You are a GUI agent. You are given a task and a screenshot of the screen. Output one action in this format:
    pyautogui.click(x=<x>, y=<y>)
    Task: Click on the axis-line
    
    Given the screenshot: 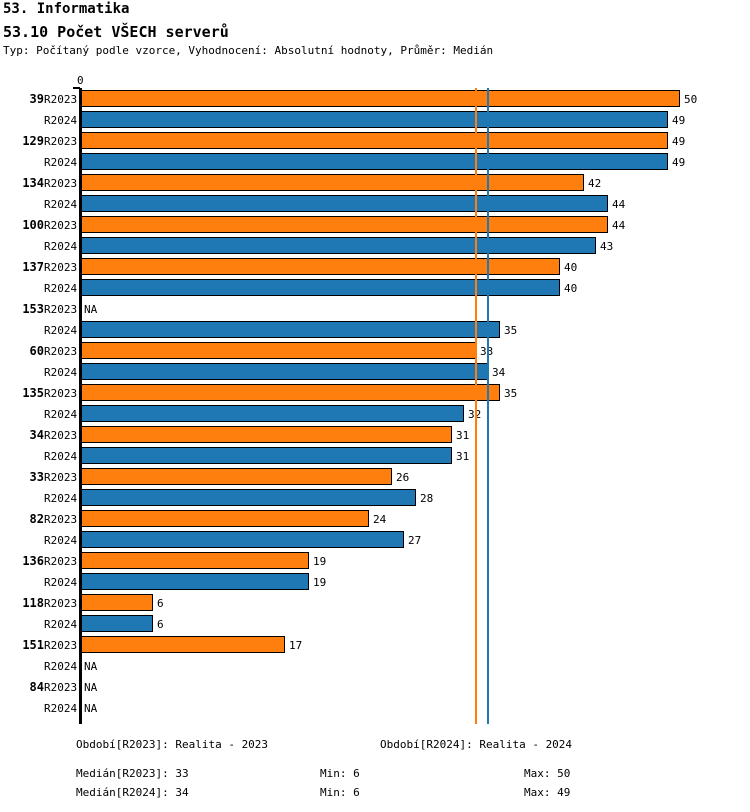 What is the action you would take?
    pyautogui.click(x=80, y=406)
    